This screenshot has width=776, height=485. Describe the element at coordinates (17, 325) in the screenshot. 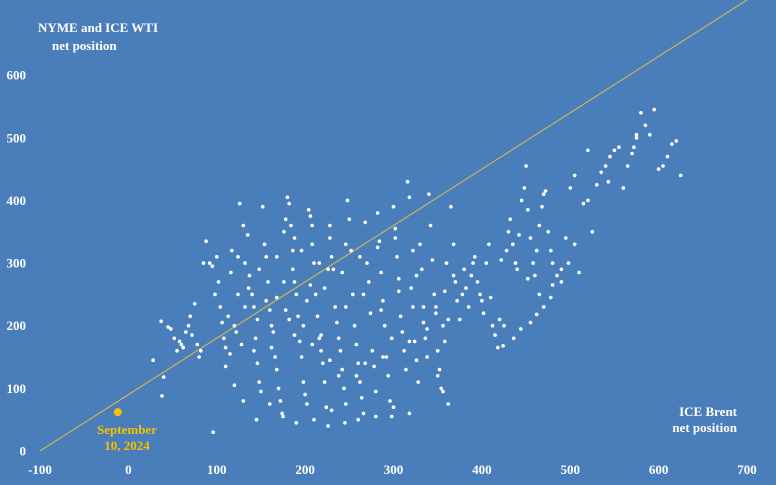

I see `y-tick-label: 200` at that location.